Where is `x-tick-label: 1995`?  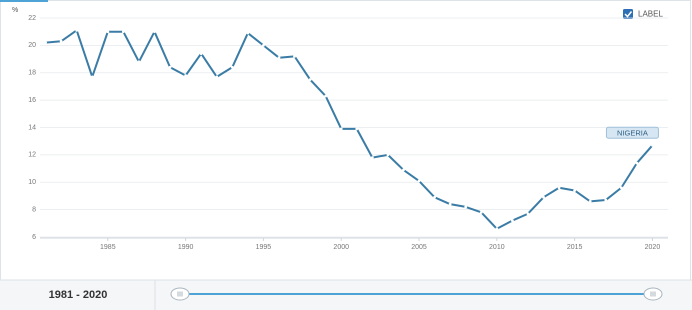
x-tick-label: 1995 is located at coordinates (264, 247).